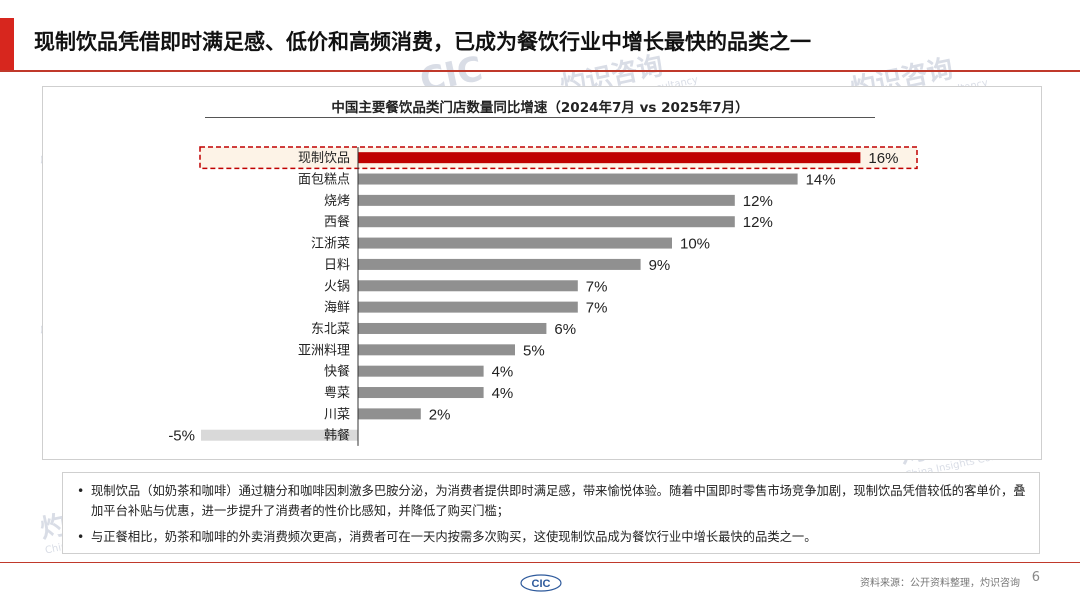 The image size is (1080, 602). I want to click on category-label: 海鲜, so click(337, 308).